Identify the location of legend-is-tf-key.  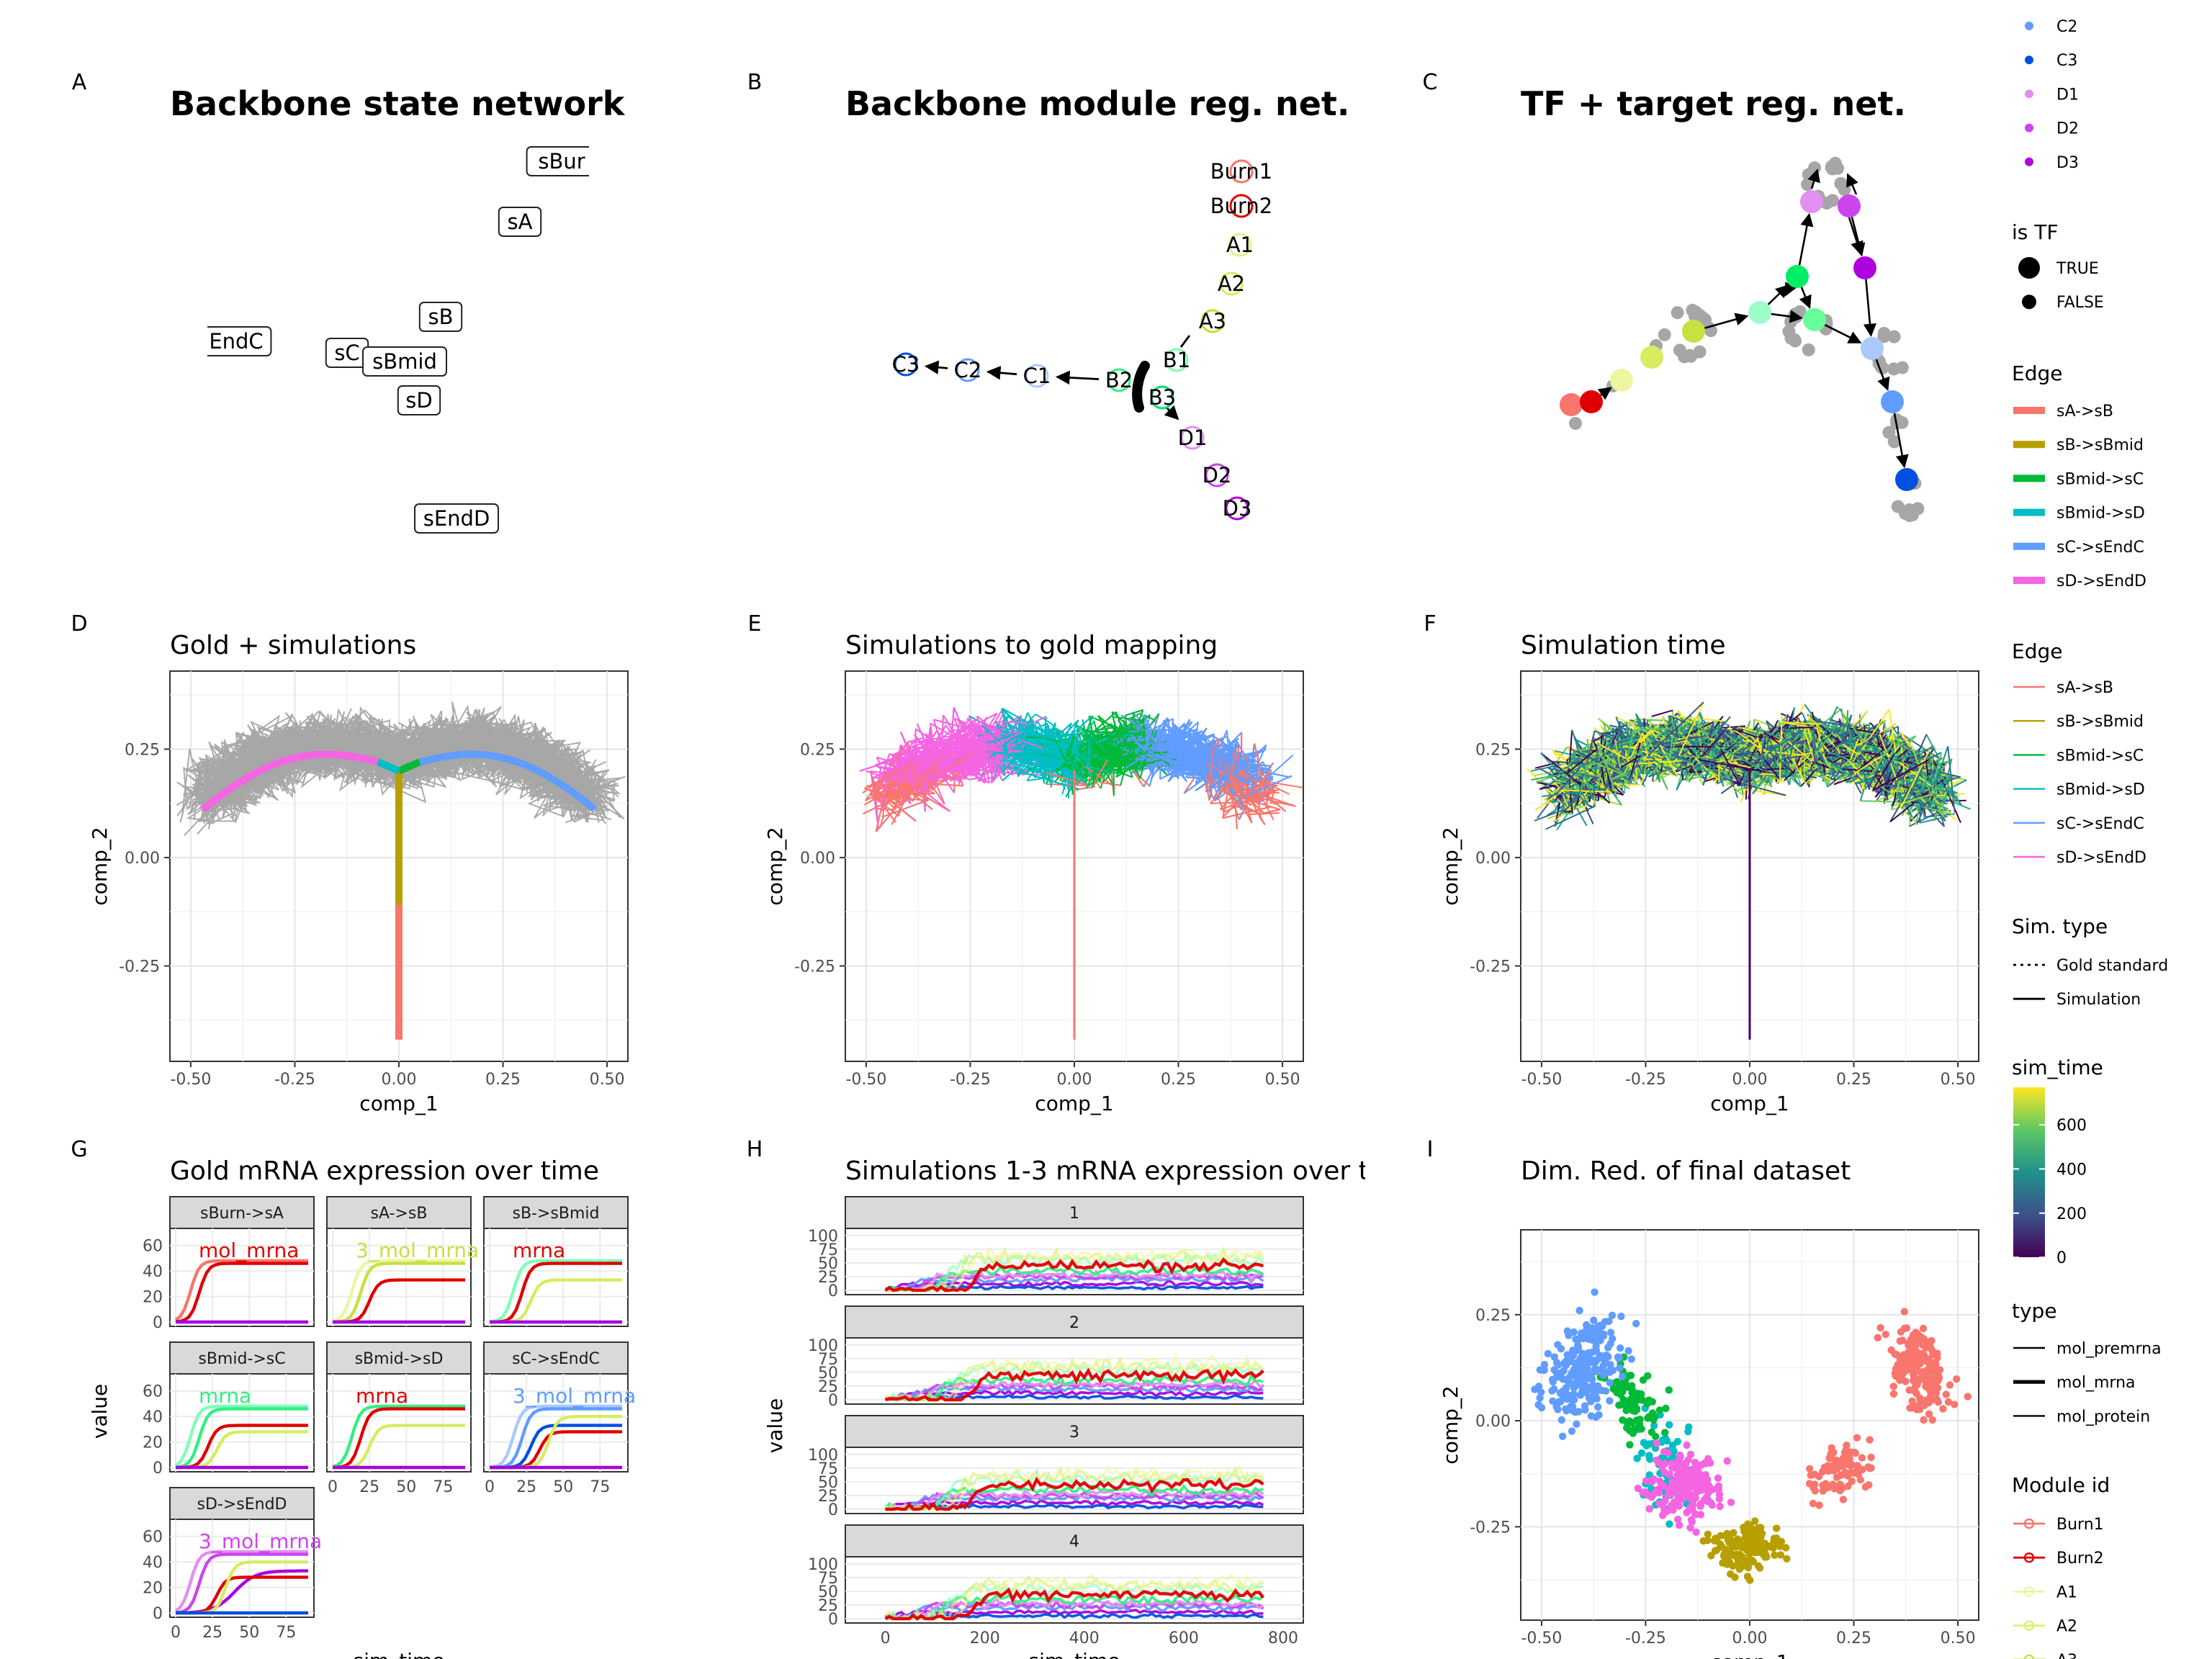
(2029, 303).